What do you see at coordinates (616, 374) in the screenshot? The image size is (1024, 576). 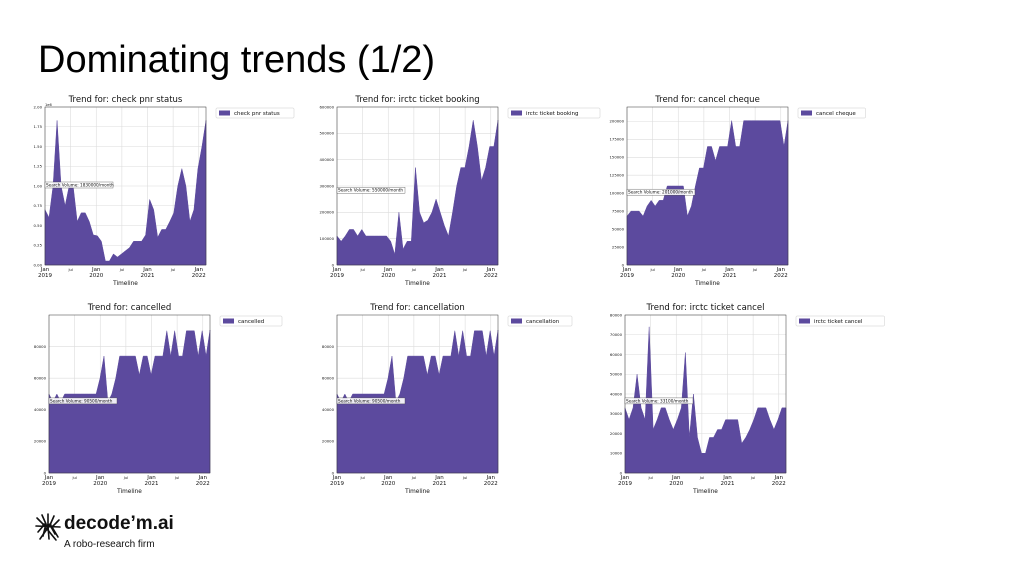 I see `y-tick-label: 50000` at bounding box center [616, 374].